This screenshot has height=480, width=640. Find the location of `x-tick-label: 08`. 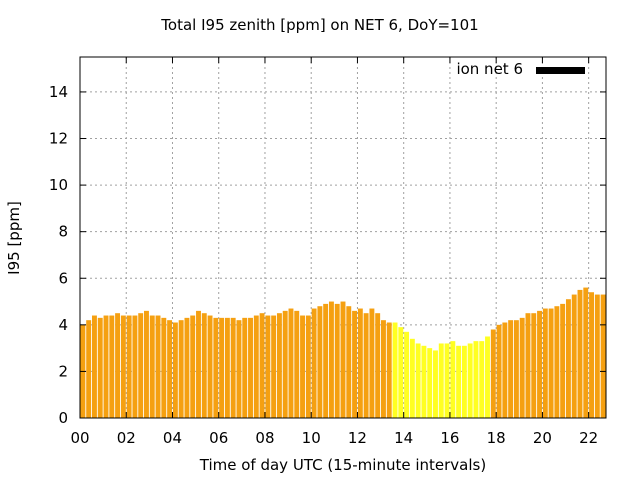

x-tick-label: 08 is located at coordinates (264, 438).